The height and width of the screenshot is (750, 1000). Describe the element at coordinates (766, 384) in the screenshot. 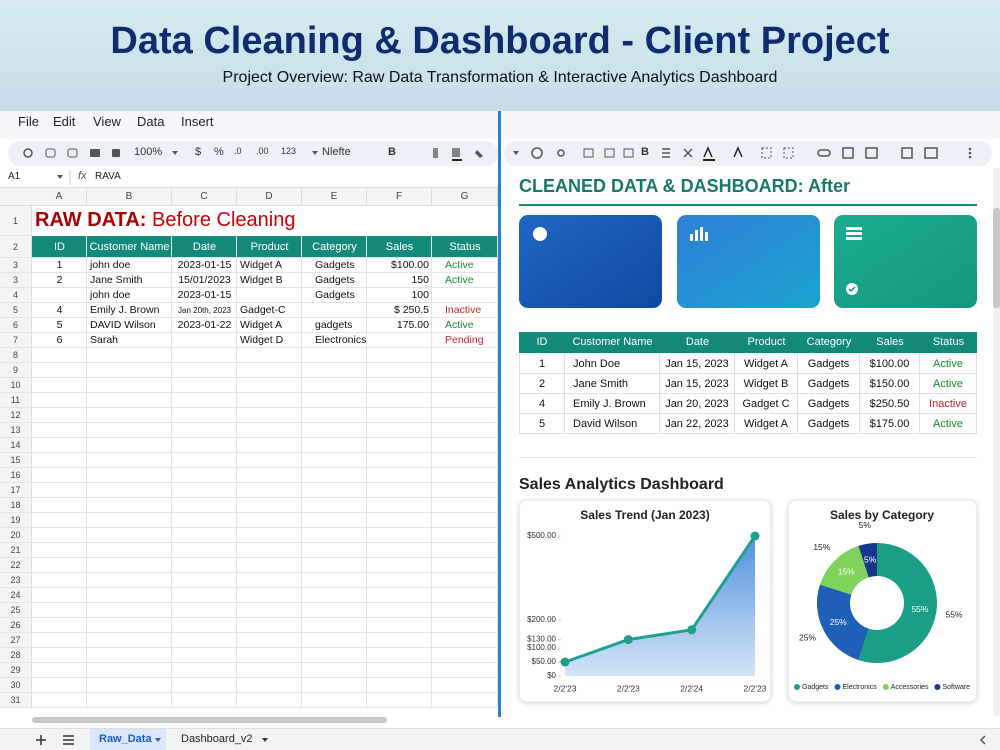

I see `clean-cell: Widget B` at that location.